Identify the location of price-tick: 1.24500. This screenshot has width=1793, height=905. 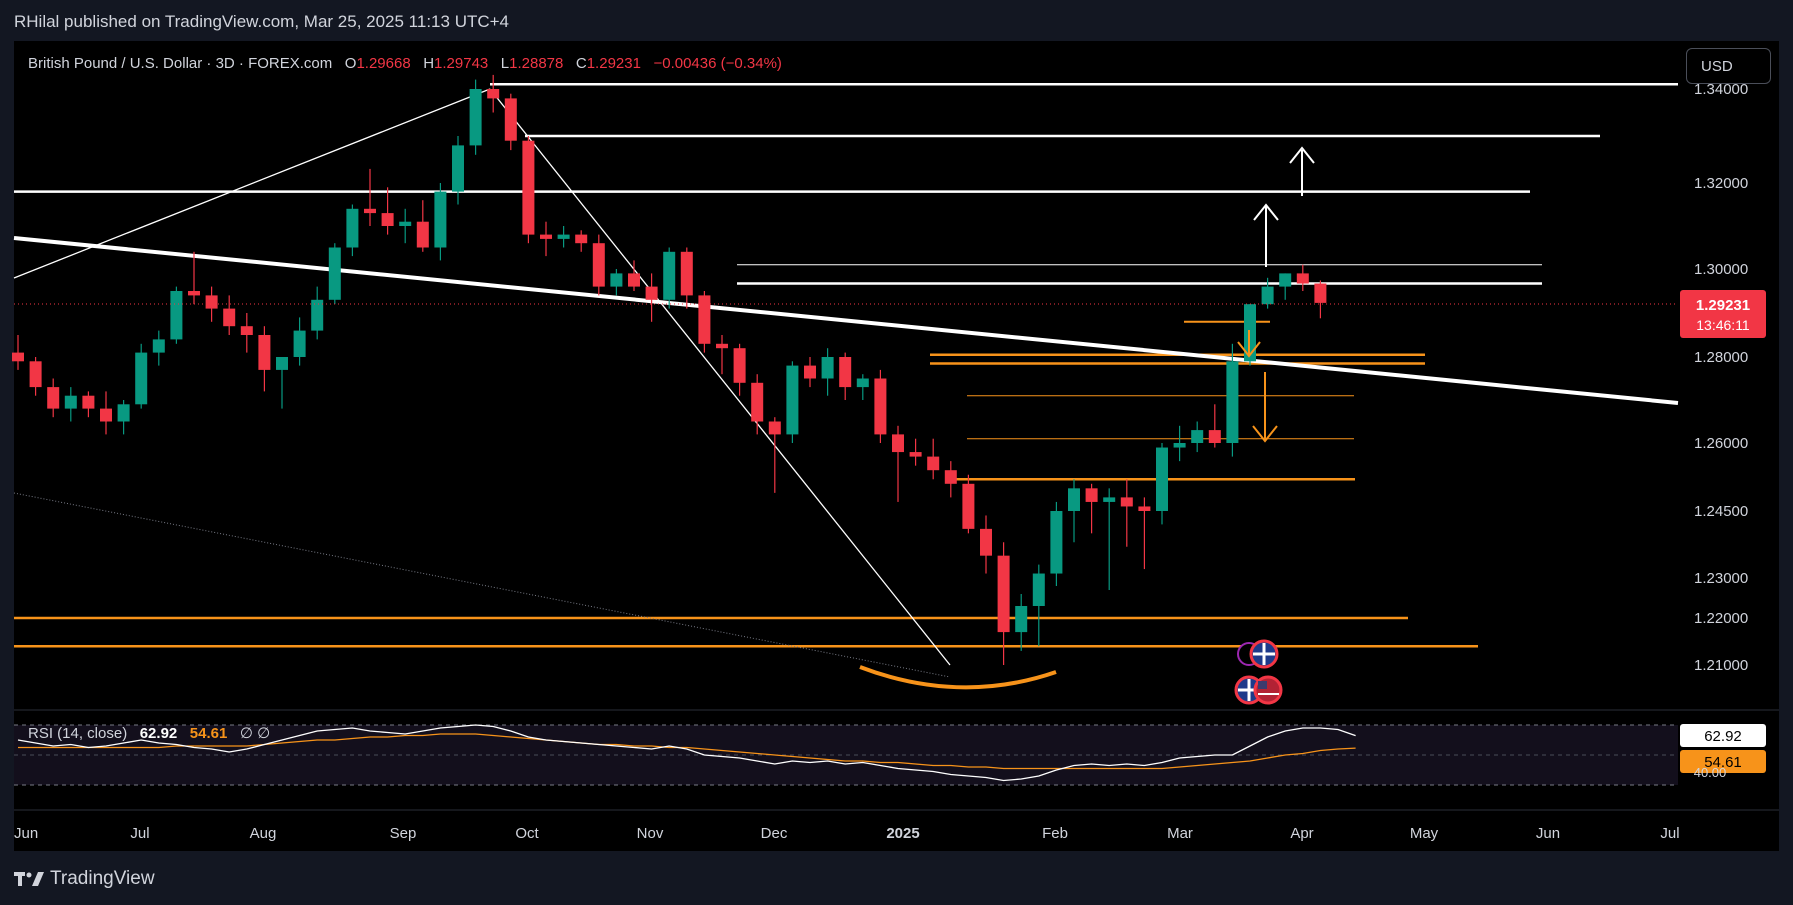
(1721, 511).